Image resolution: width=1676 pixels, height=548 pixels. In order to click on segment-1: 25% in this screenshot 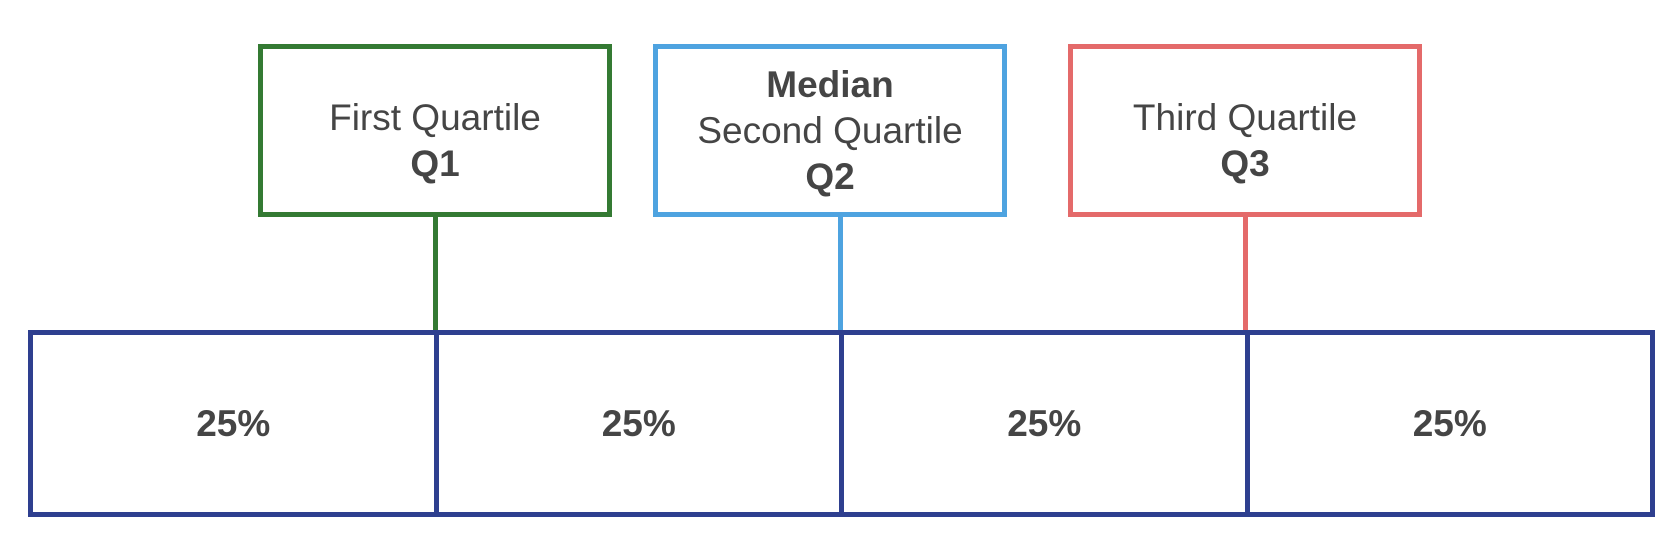, I will do `click(236, 423)`.